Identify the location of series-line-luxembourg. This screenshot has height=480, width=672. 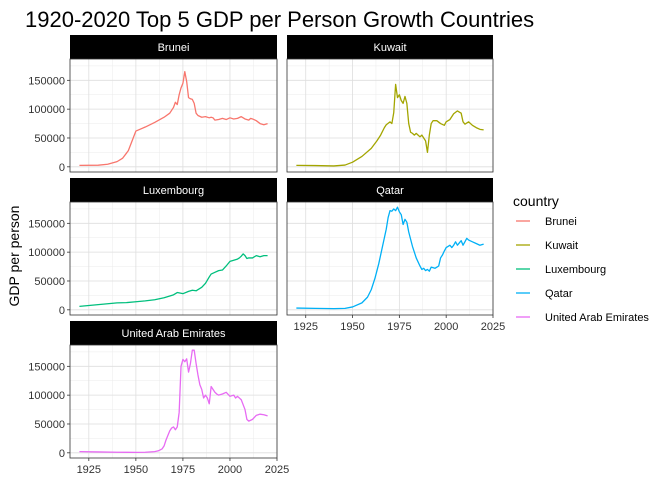
(173, 280).